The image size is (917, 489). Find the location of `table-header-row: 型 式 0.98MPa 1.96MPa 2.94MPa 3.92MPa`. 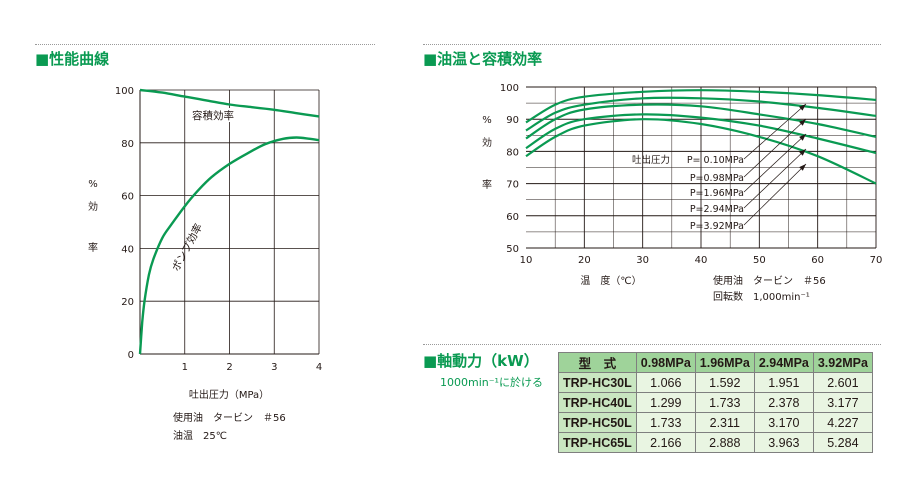

table-header-row: 型 式 0.98MPa 1.96MPa 2.94MPa 3.92MPa is located at coordinates (715, 362).